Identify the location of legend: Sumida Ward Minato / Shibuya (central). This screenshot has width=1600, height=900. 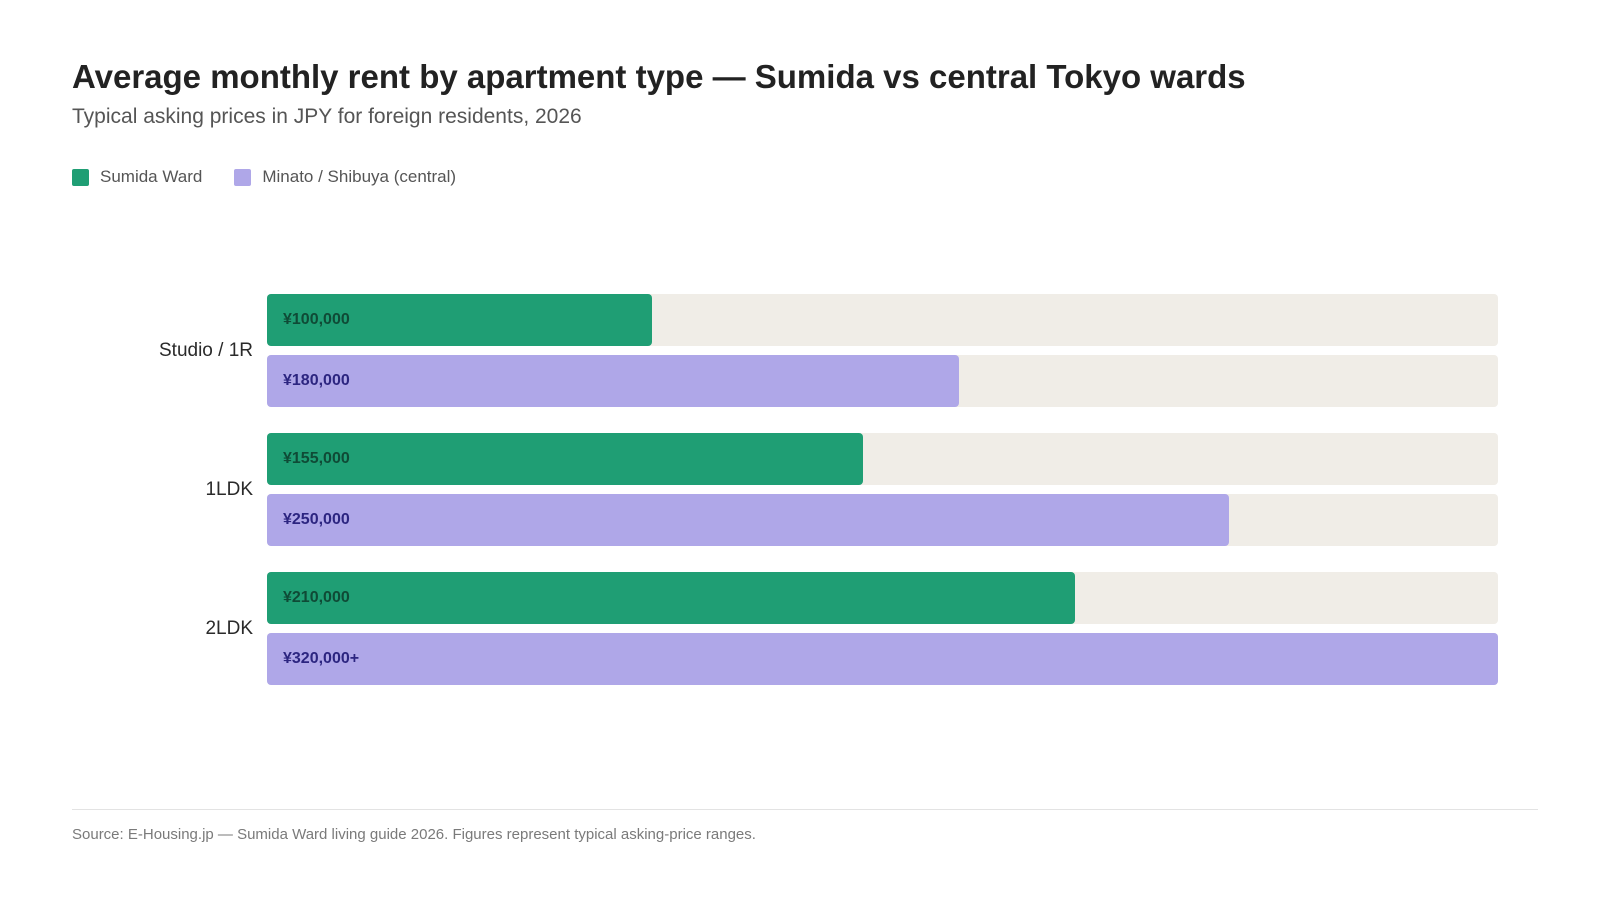
(280, 177).